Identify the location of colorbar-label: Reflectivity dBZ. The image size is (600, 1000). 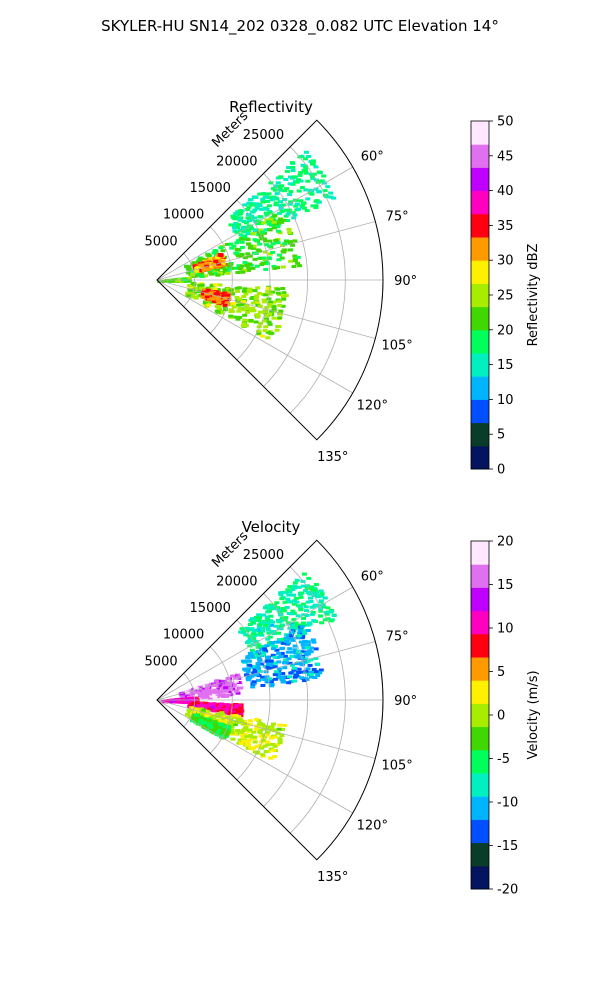
(533, 295).